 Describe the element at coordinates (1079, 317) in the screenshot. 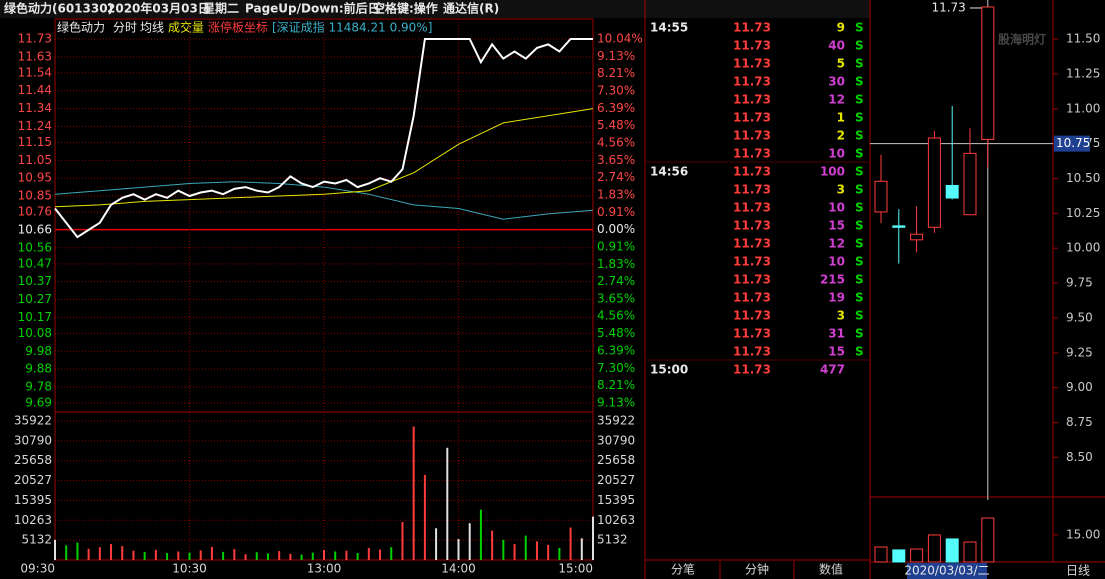

I see `y-tick-label: 9.50` at that location.